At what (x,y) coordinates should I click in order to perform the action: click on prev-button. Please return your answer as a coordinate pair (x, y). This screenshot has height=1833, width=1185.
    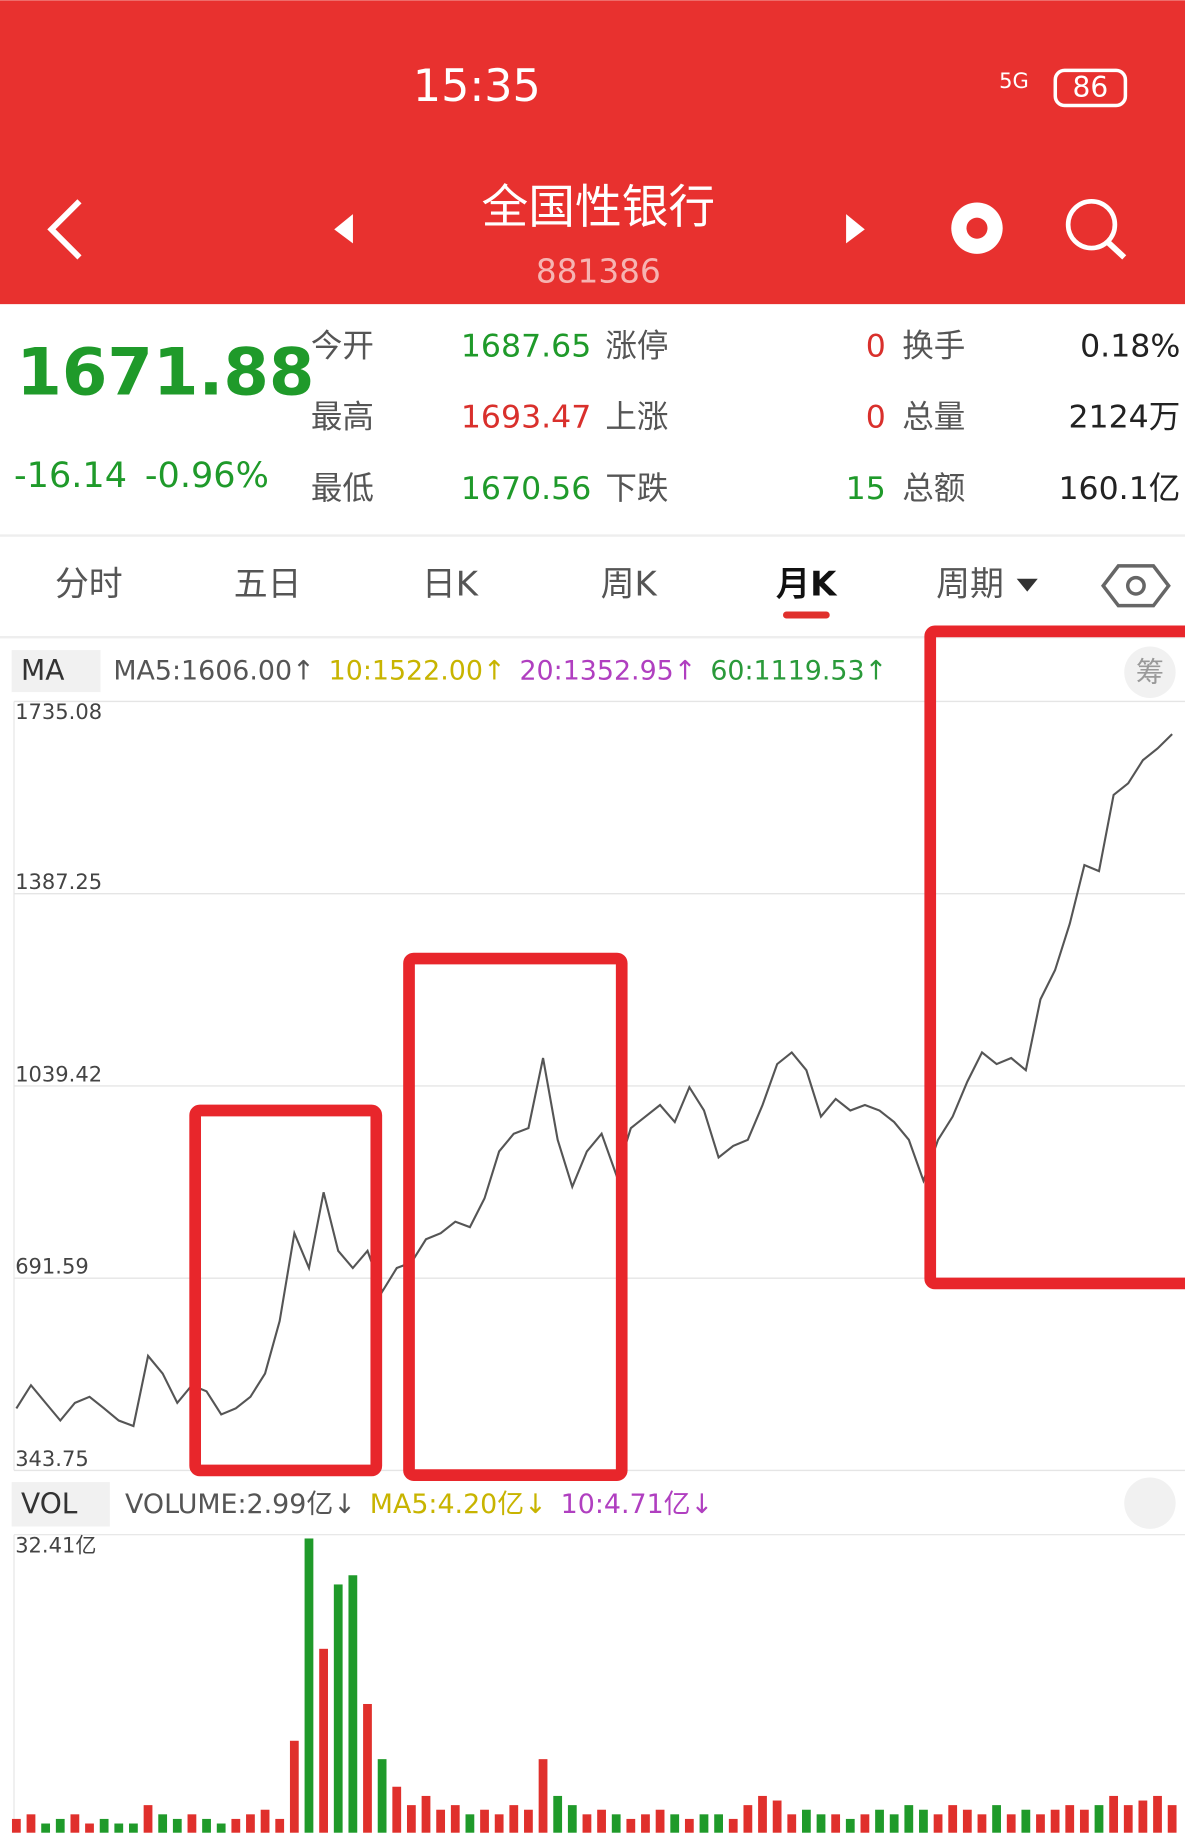
    Looking at the image, I should click on (343, 229).